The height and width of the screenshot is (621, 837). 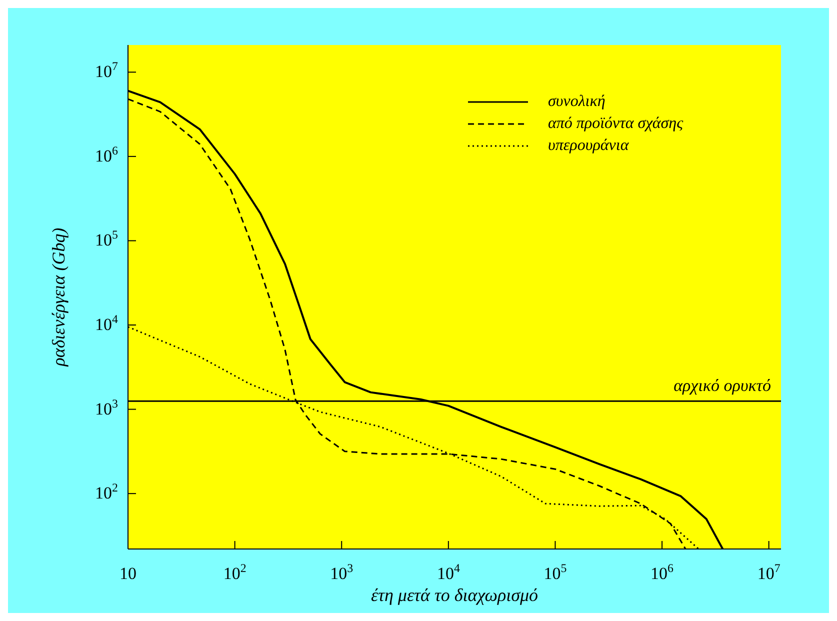 I want to click on legend-label: υπερουράνια, so click(x=588, y=146).